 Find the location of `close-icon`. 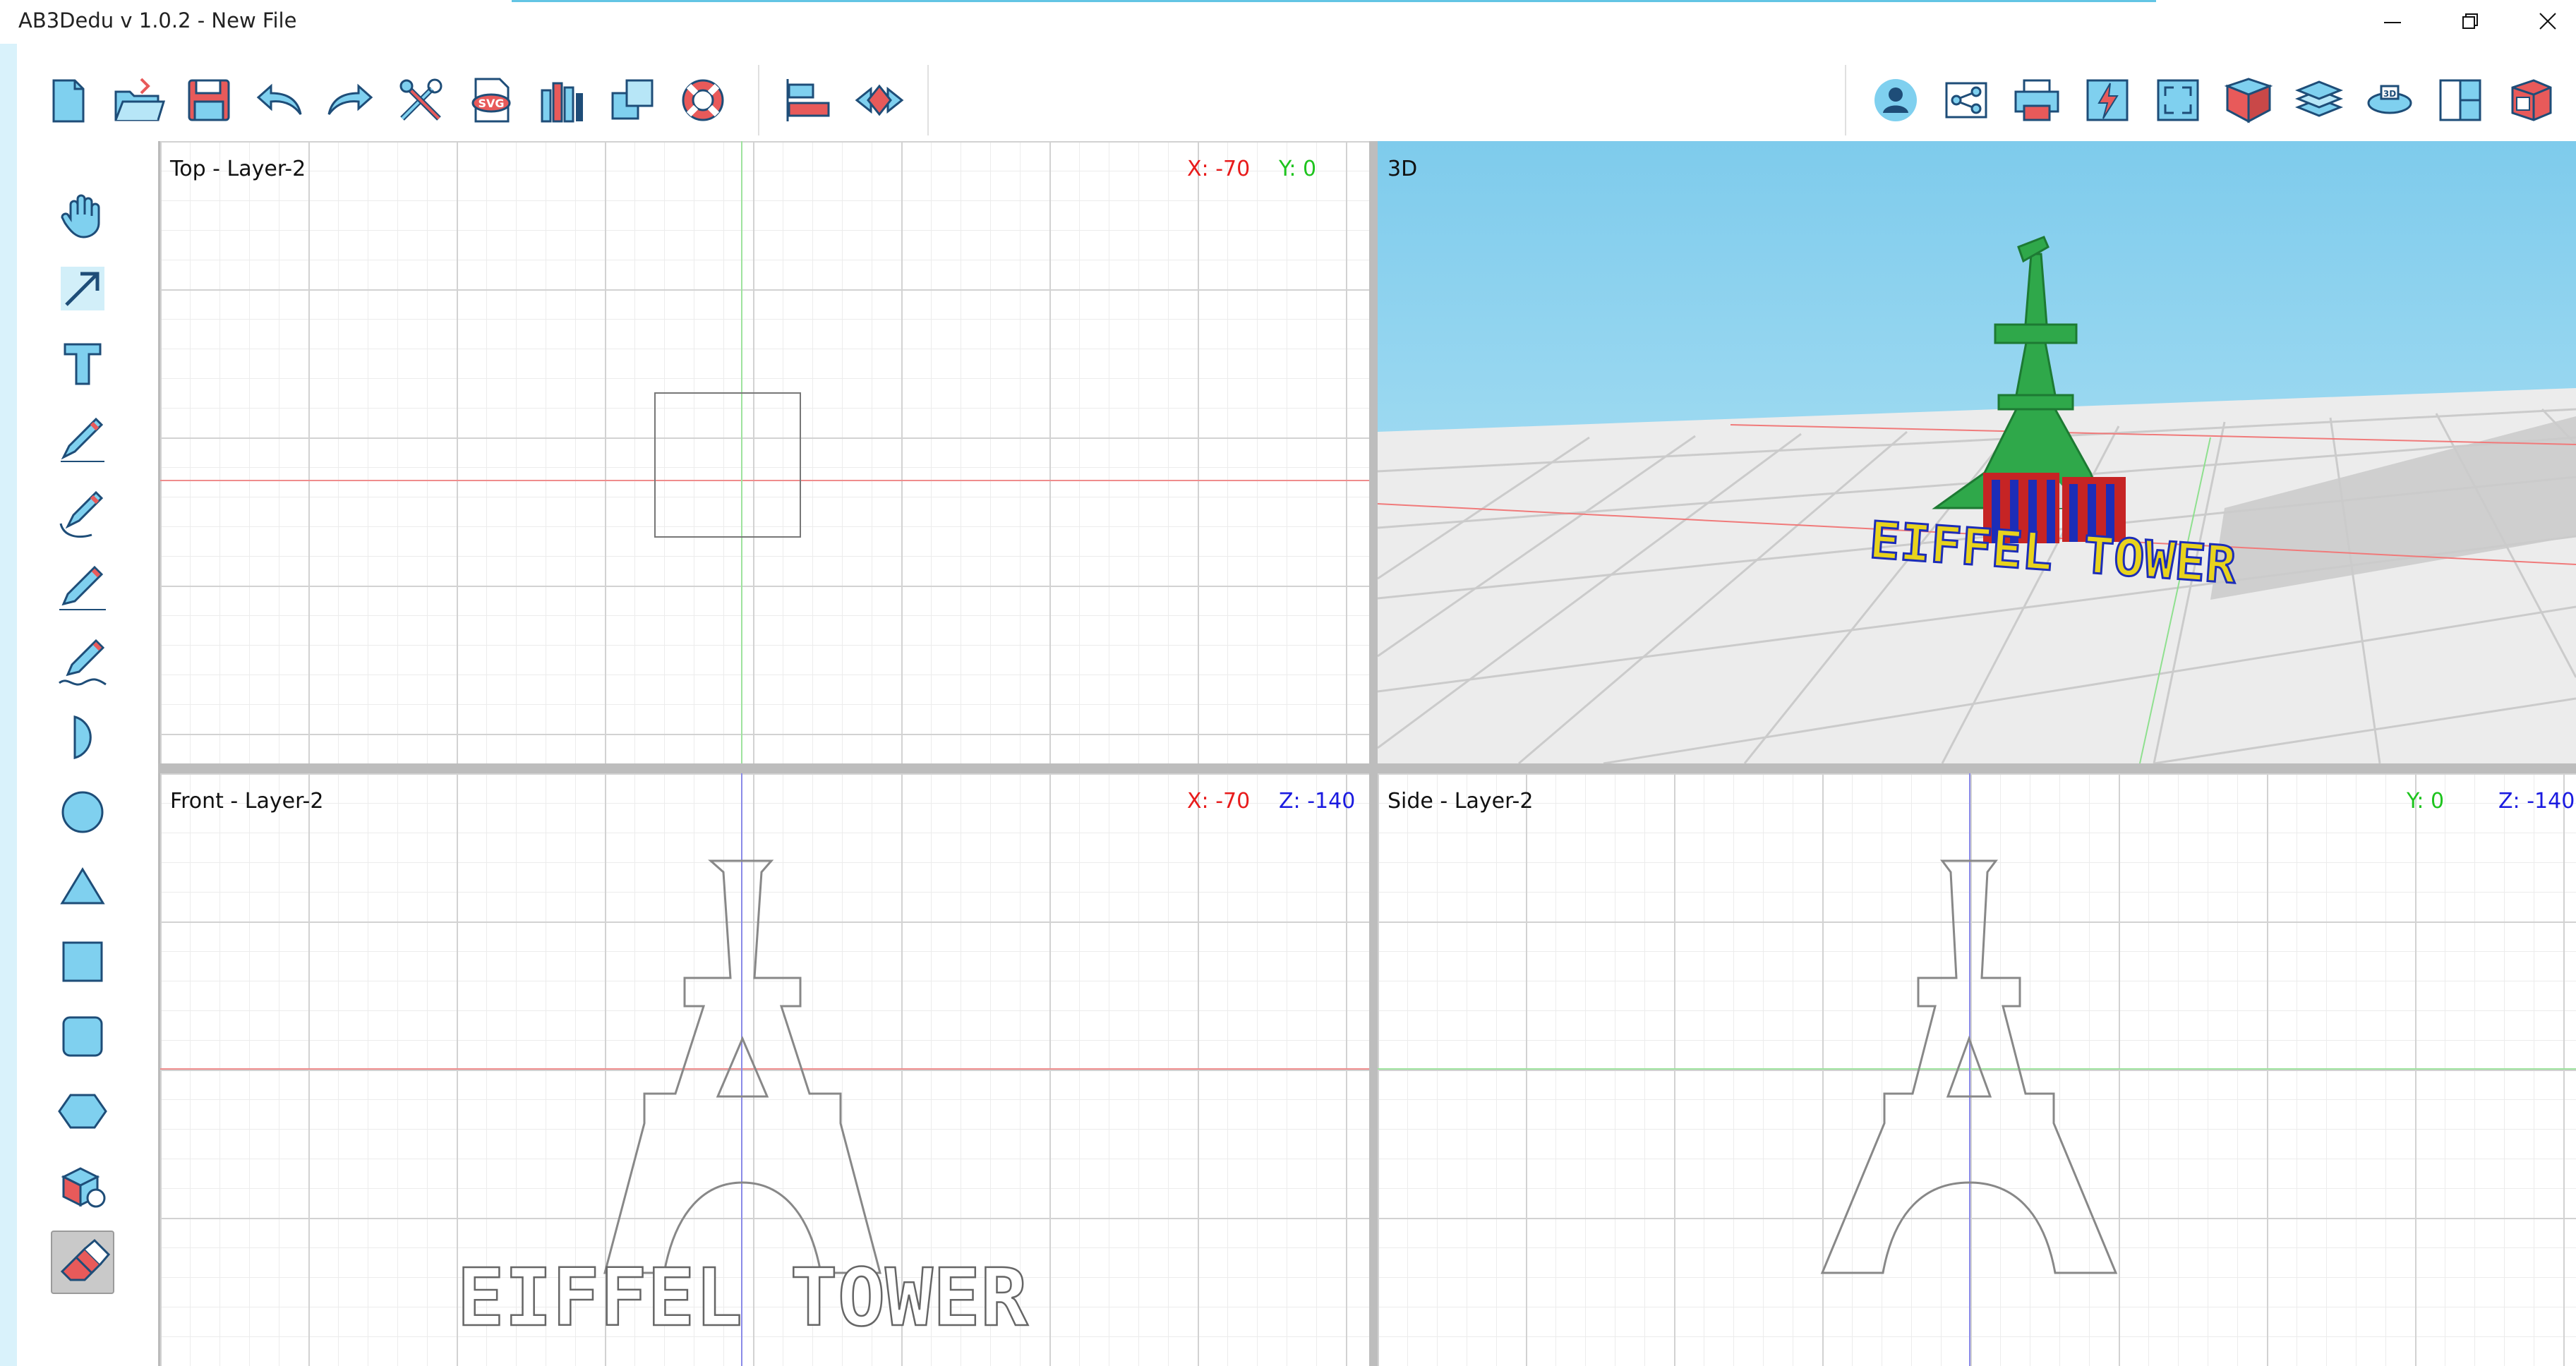

close-icon is located at coordinates (2547, 21).